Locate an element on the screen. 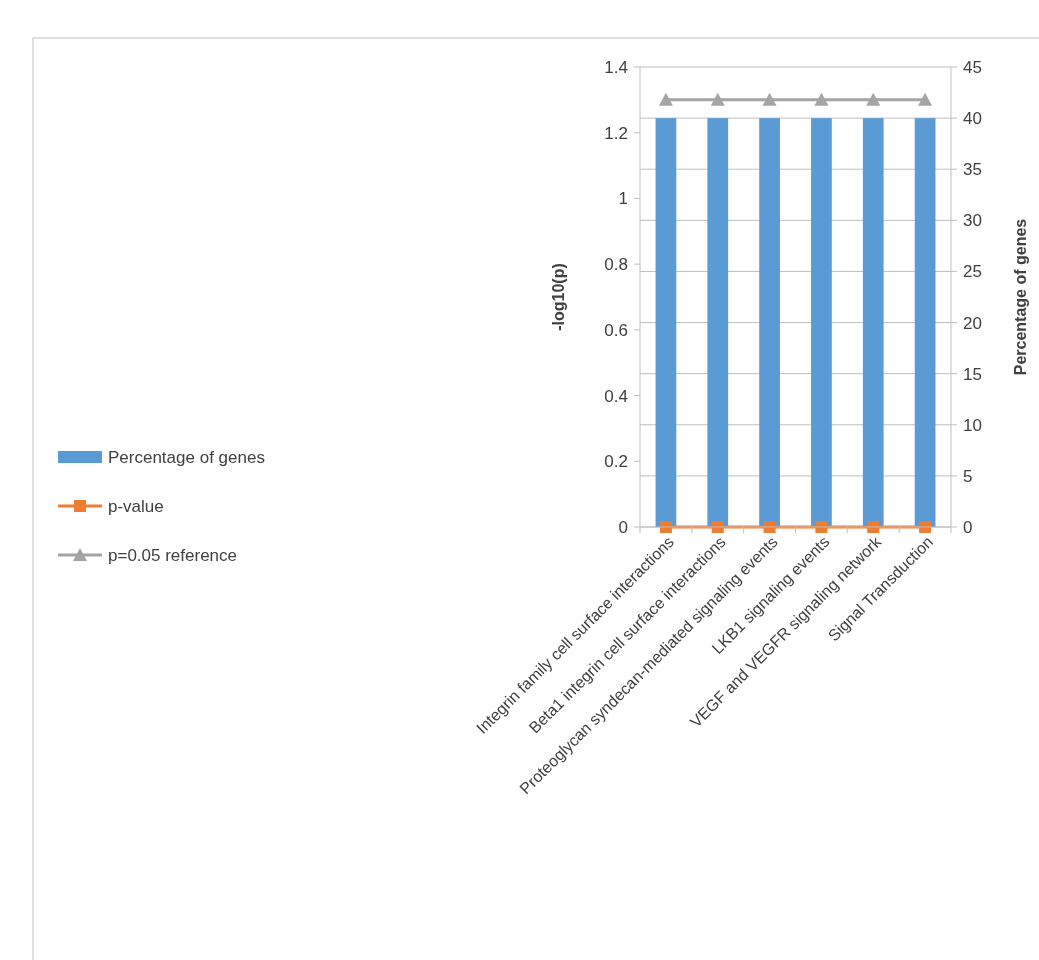 The width and height of the screenshot is (1039, 960). y-axis-title: -log10(p) is located at coordinates (558, 297).